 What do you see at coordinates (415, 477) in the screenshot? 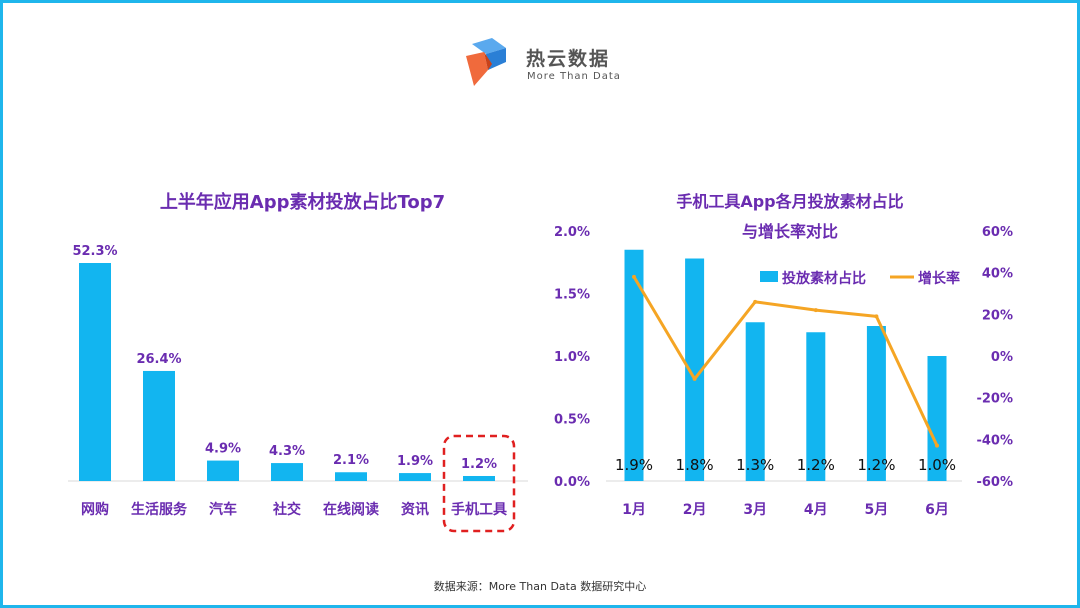
I see `bar-资讯` at bounding box center [415, 477].